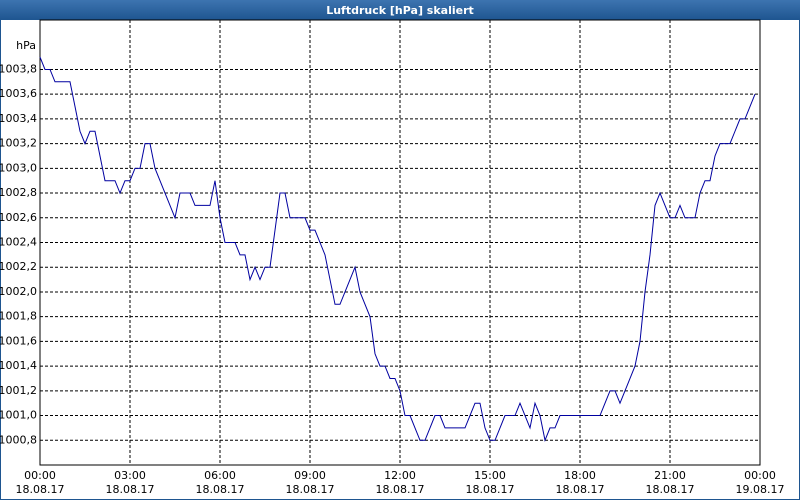  Describe the element at coordinates (18, 266) in the screenshot. I see `y-tick-label: 1002,2` at that location.